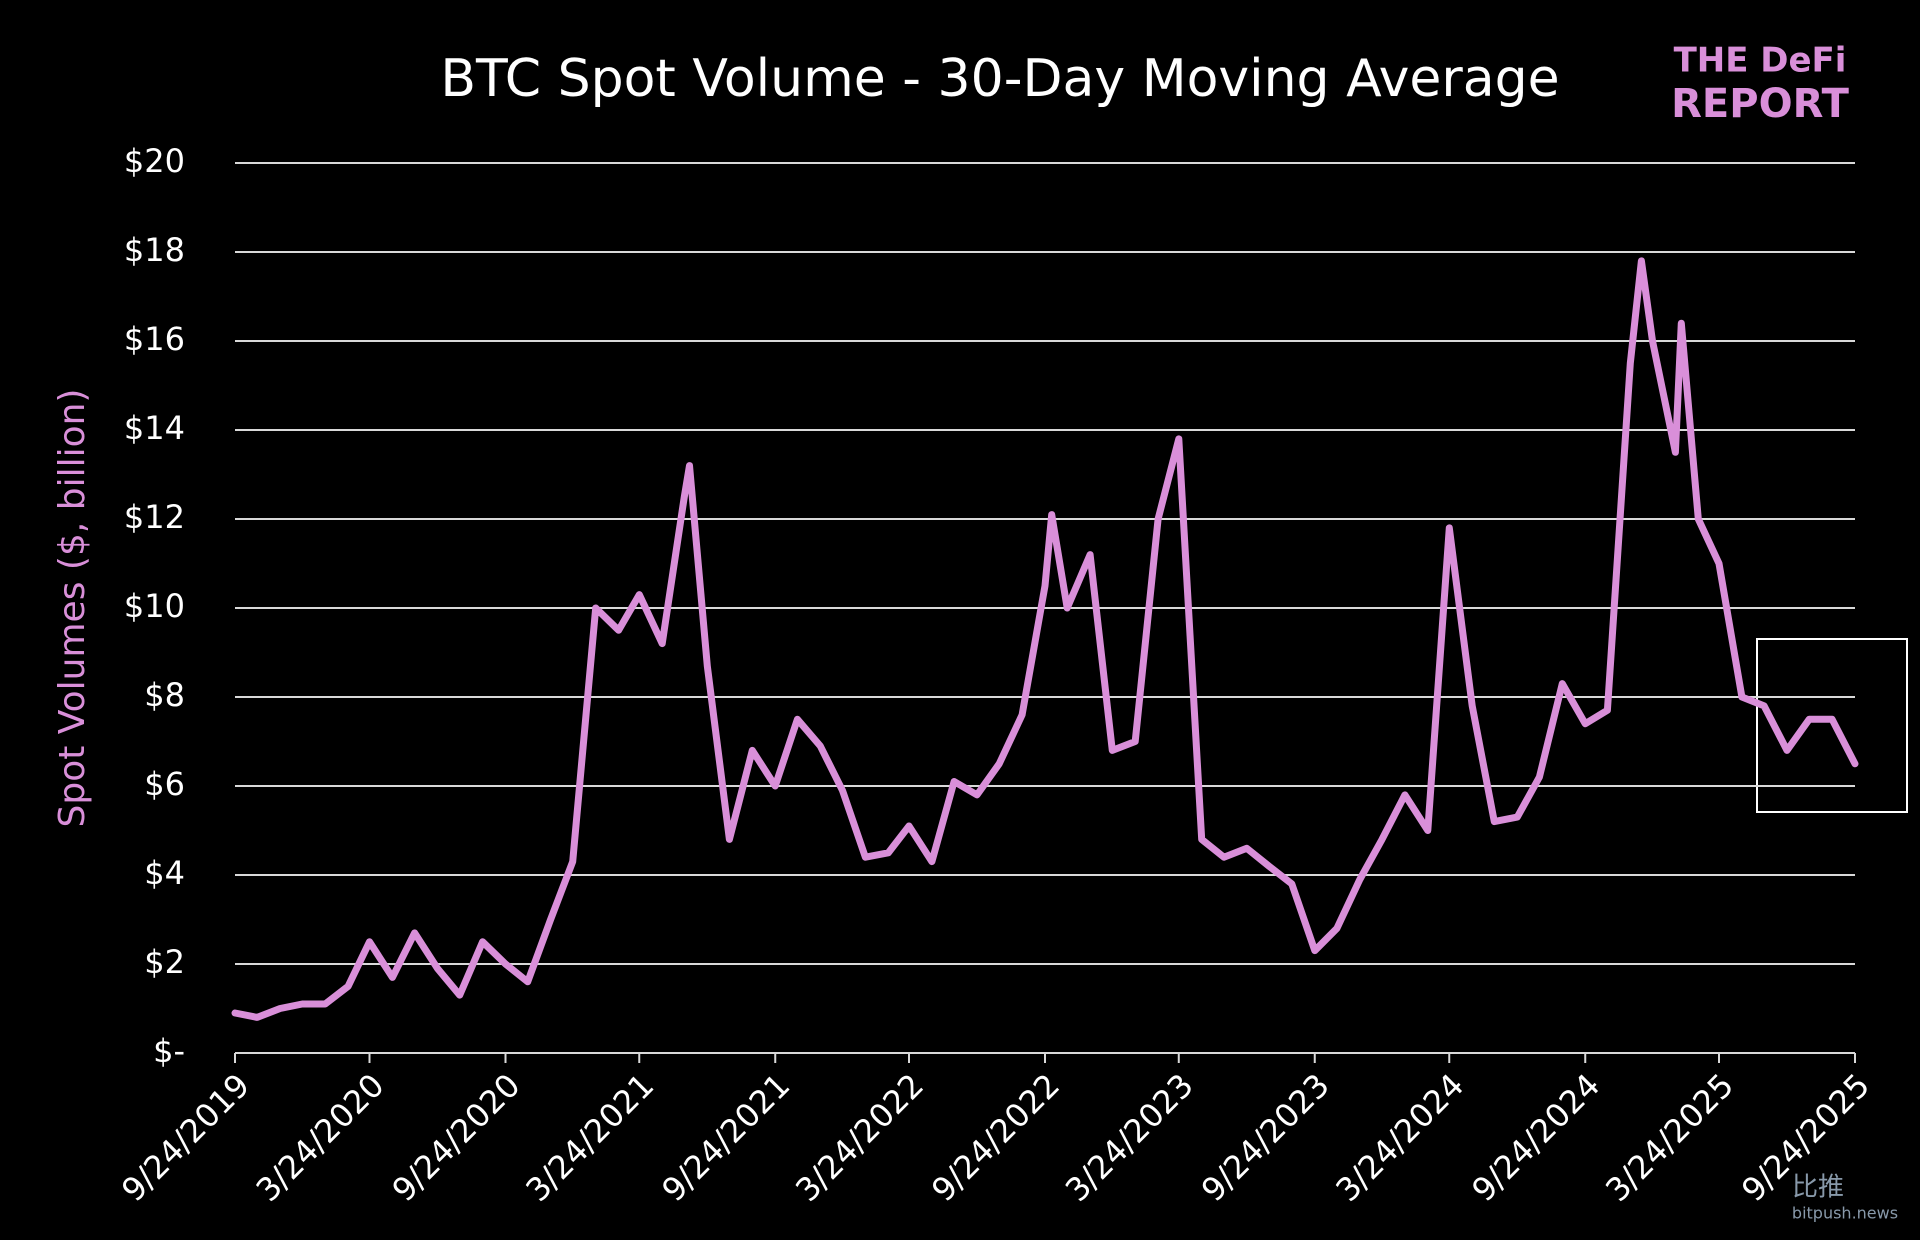  What do you see at coordinates (72, 608) in the screenshot?
I see `y-axis-label: Spot Volumes ($, billion)` at bounding box center [72, 608].